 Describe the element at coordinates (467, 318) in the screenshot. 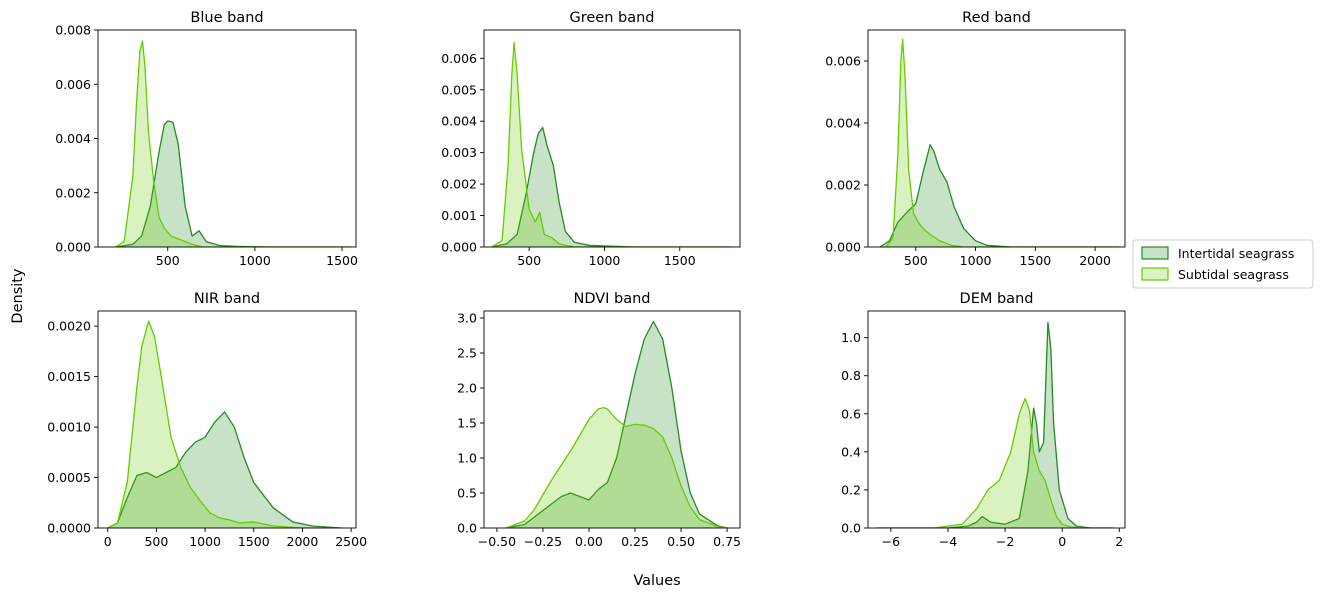

I see `y-tick-label: 3.0` at that location.